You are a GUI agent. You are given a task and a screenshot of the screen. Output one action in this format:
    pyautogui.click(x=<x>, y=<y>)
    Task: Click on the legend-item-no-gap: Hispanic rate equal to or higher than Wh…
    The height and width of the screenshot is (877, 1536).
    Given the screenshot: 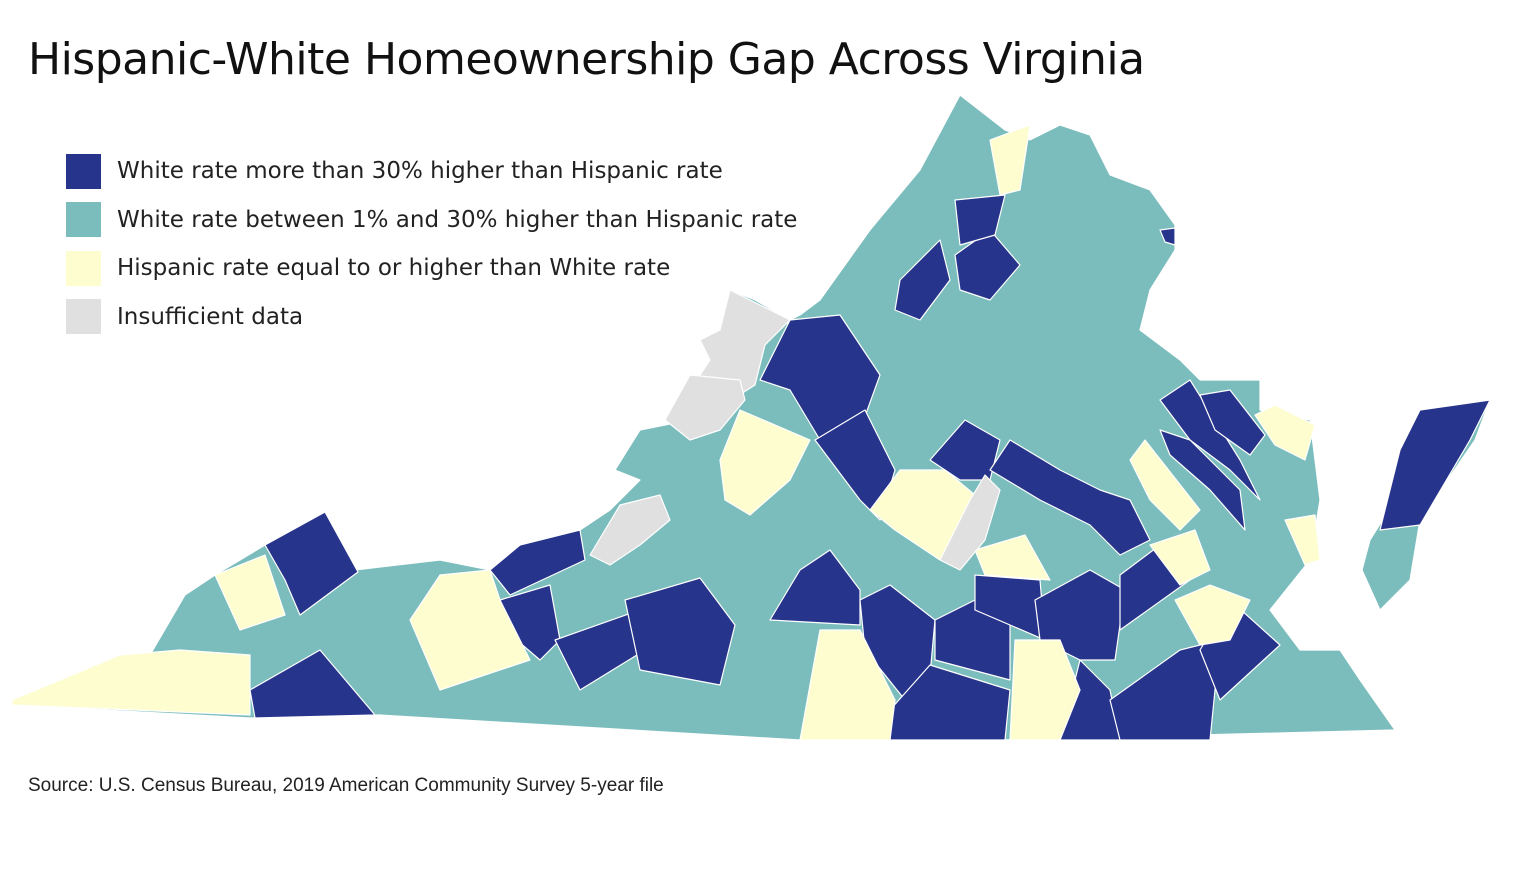 What is the action you would take?
    pyautogui.click(x=431, y=268)
    